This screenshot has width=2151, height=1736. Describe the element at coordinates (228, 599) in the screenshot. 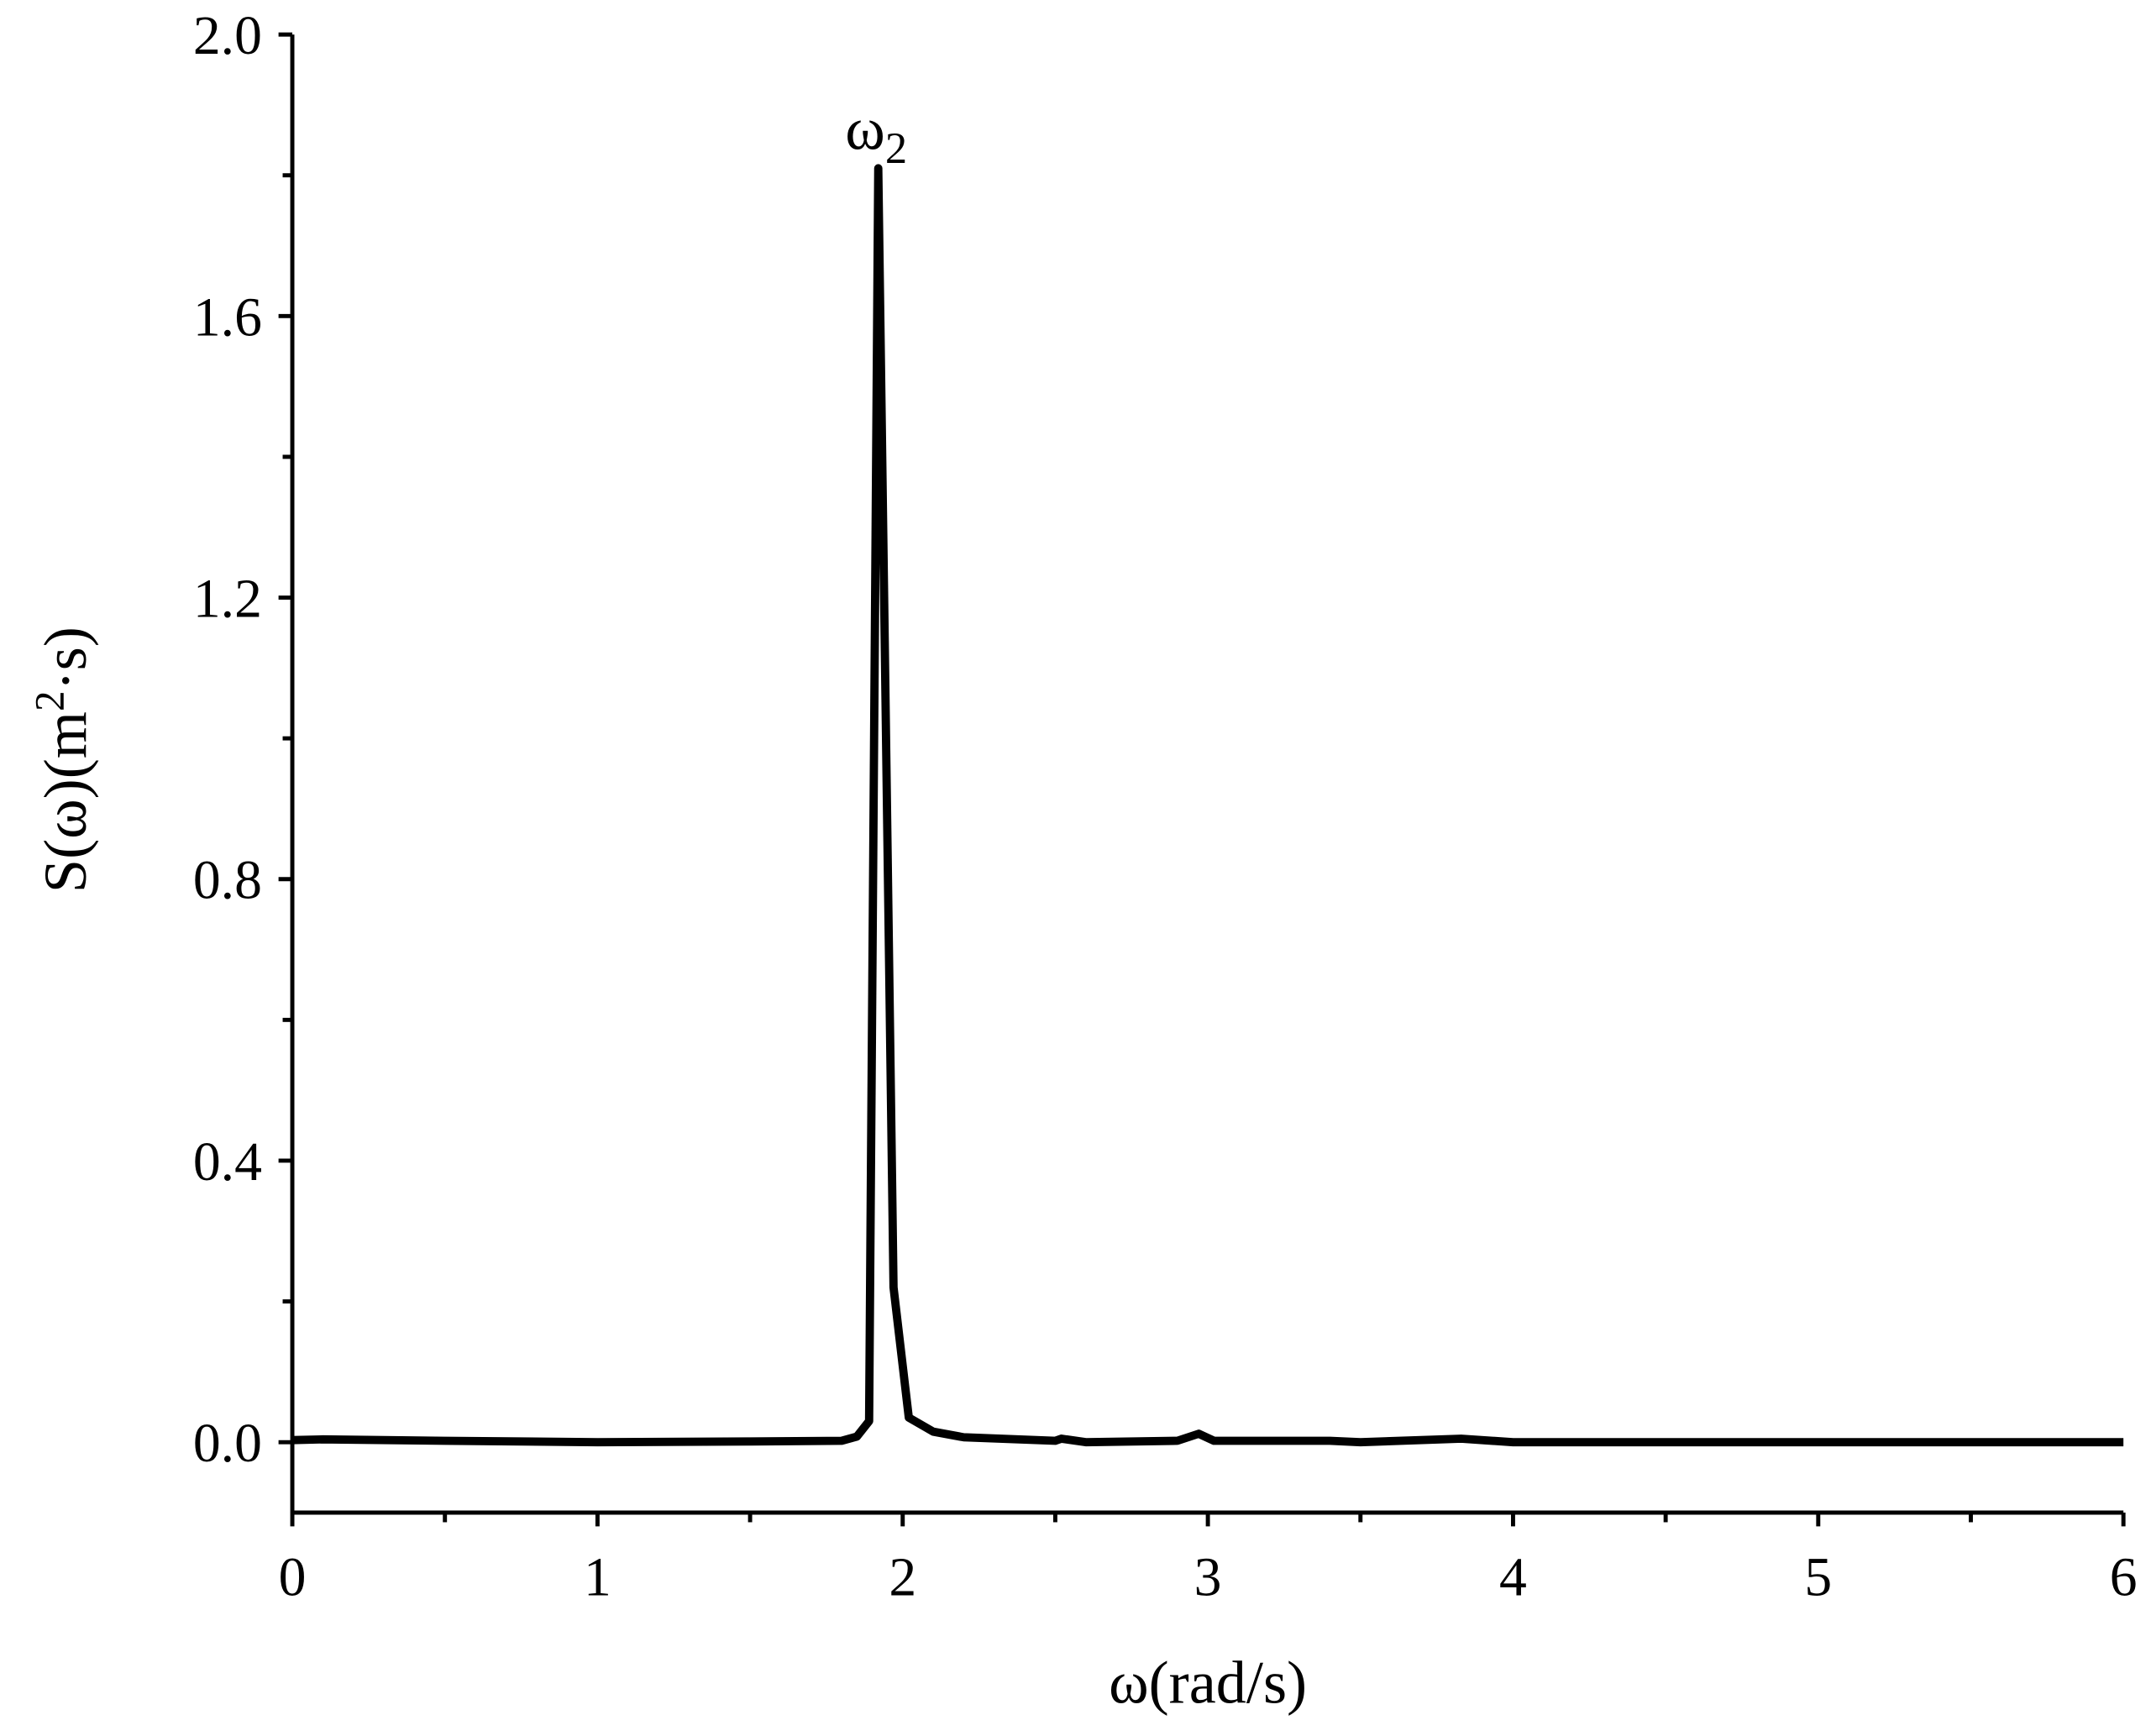

I see `y-tick-label: 1.2` at that location.